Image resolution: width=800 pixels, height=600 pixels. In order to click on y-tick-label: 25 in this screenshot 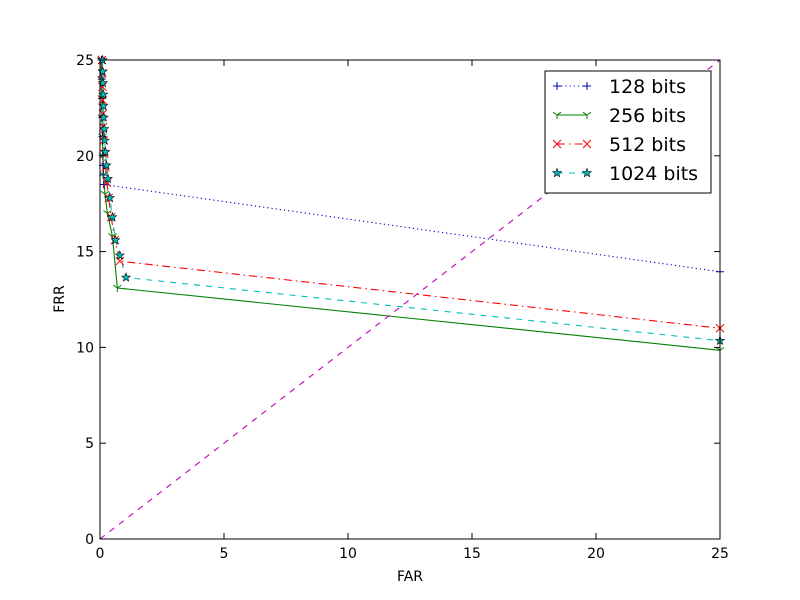, I will do `click(85, 61)`.